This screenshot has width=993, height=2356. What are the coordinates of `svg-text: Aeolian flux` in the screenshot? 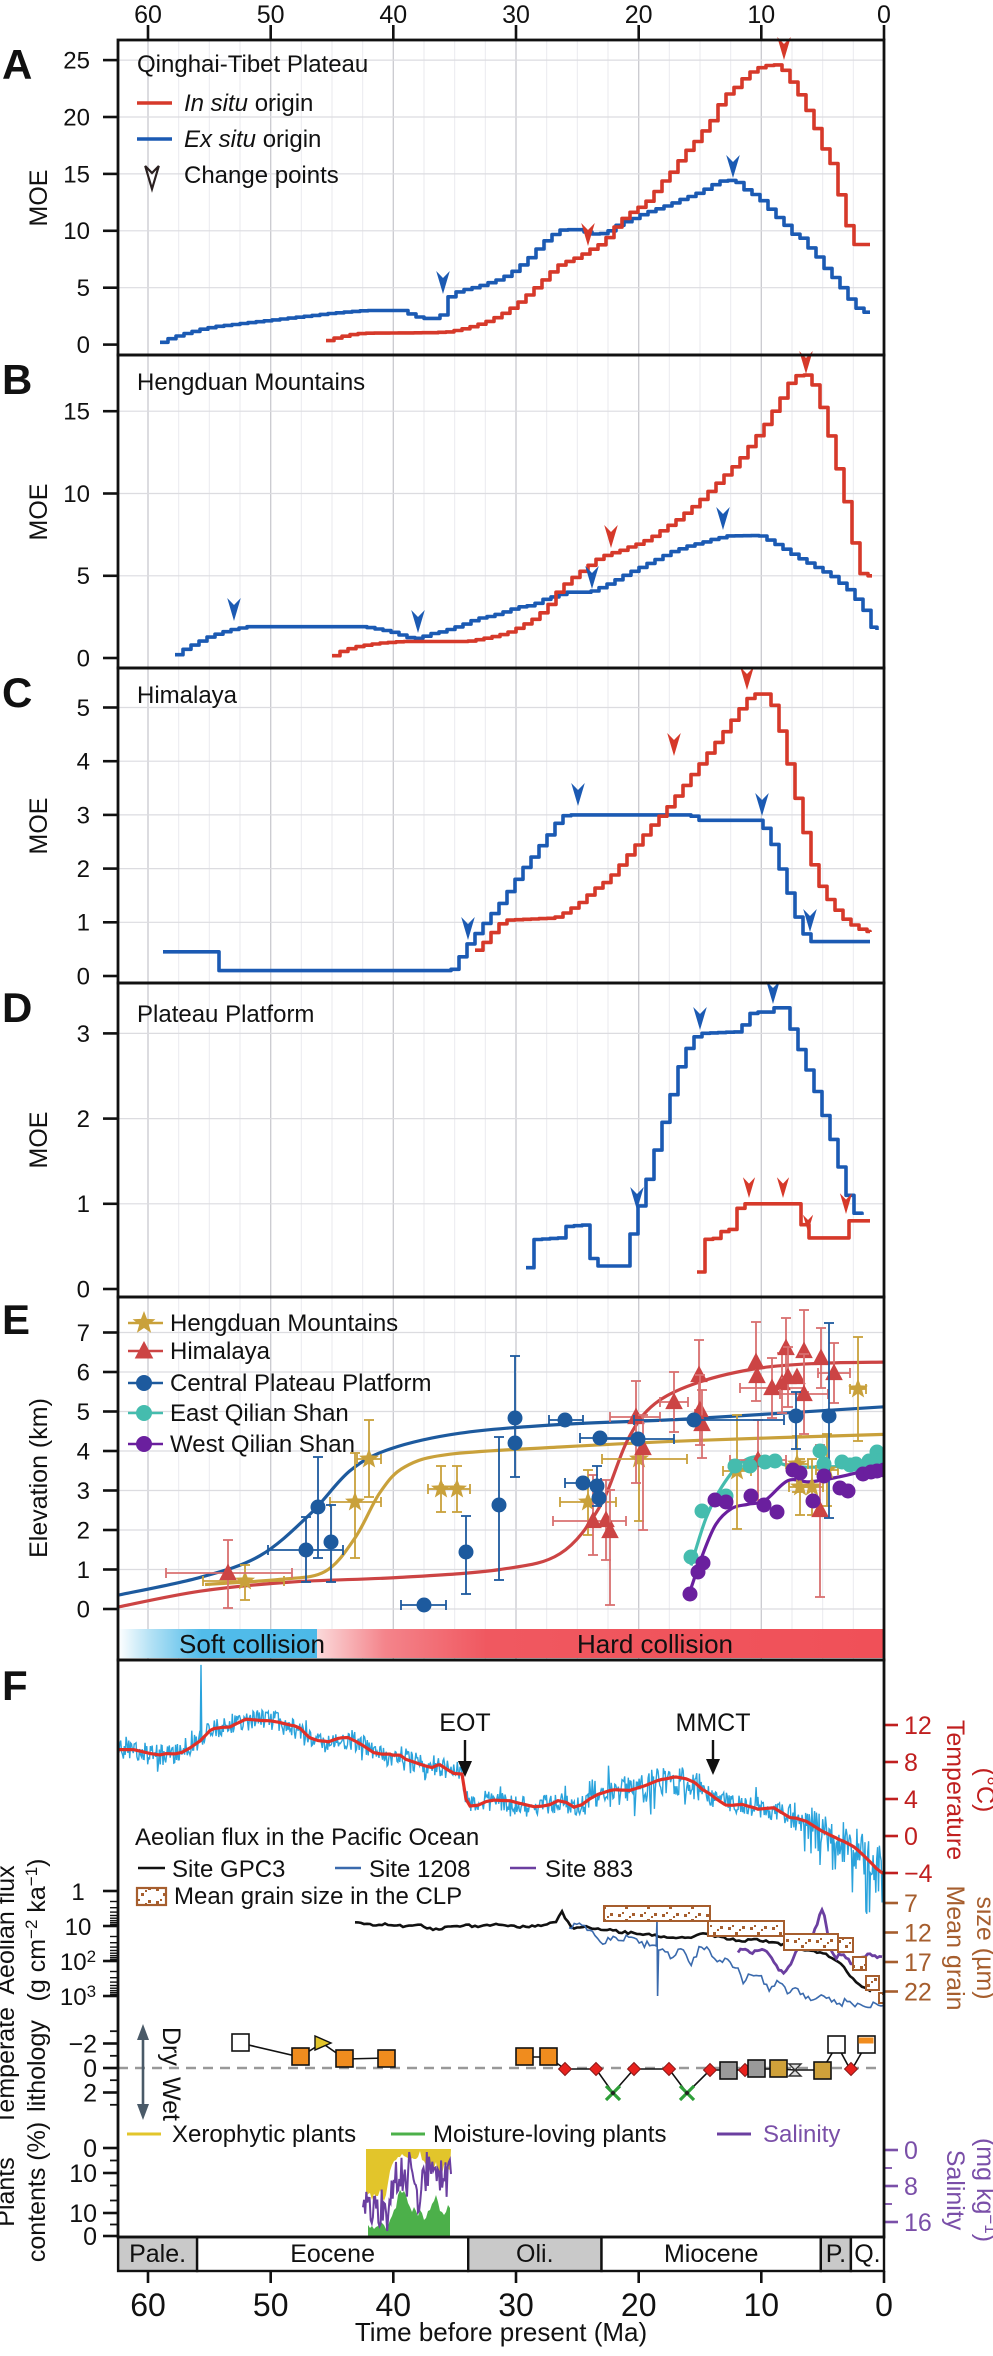 It's located at (10, 1930).